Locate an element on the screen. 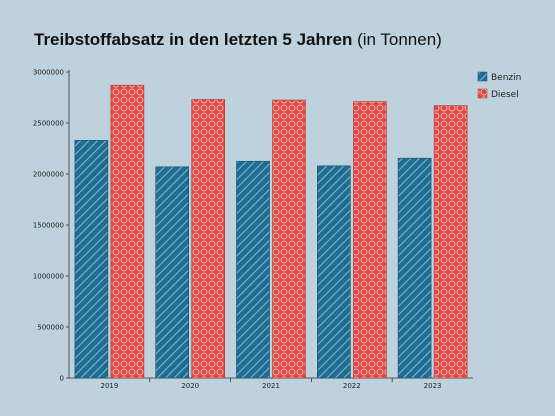 This screenshot has height=416, width=555. x-tick-label: 2022 is located at coordinates (352, 386).